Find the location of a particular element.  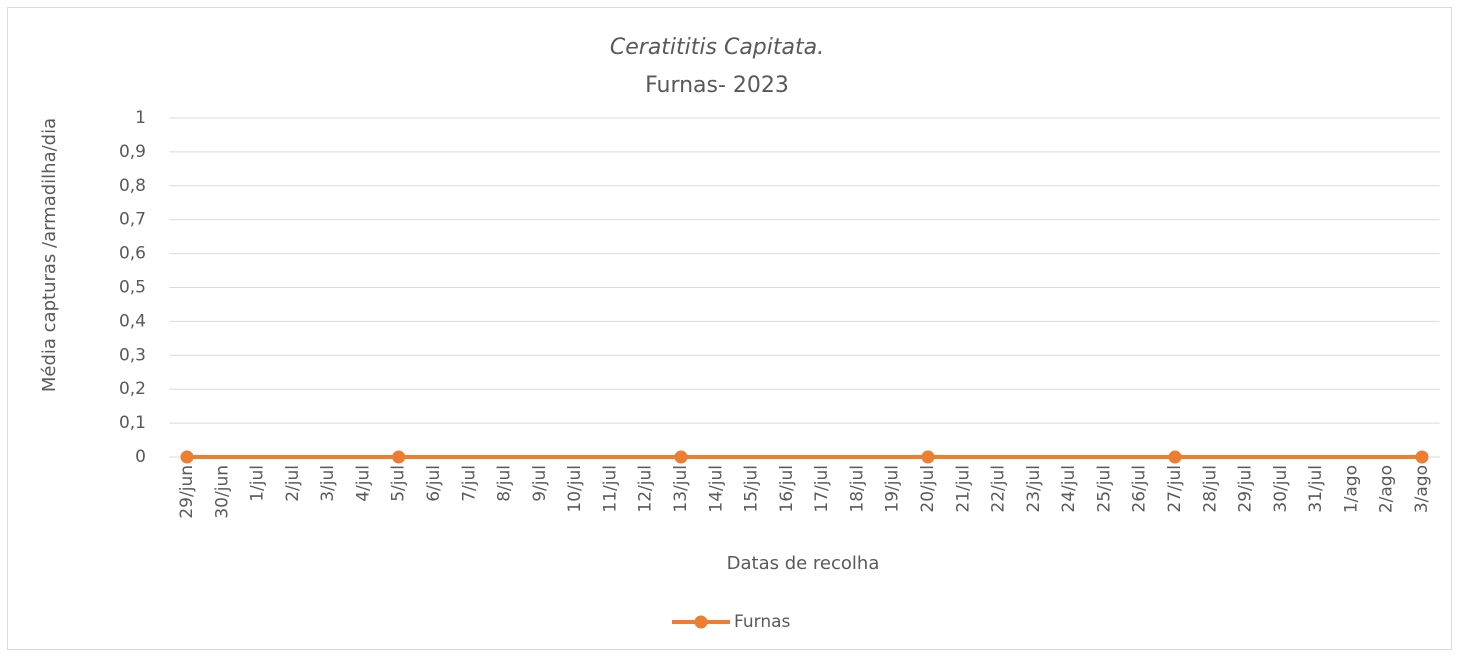

x-tick-label: 10/jul is located at coordinates (575, 489).